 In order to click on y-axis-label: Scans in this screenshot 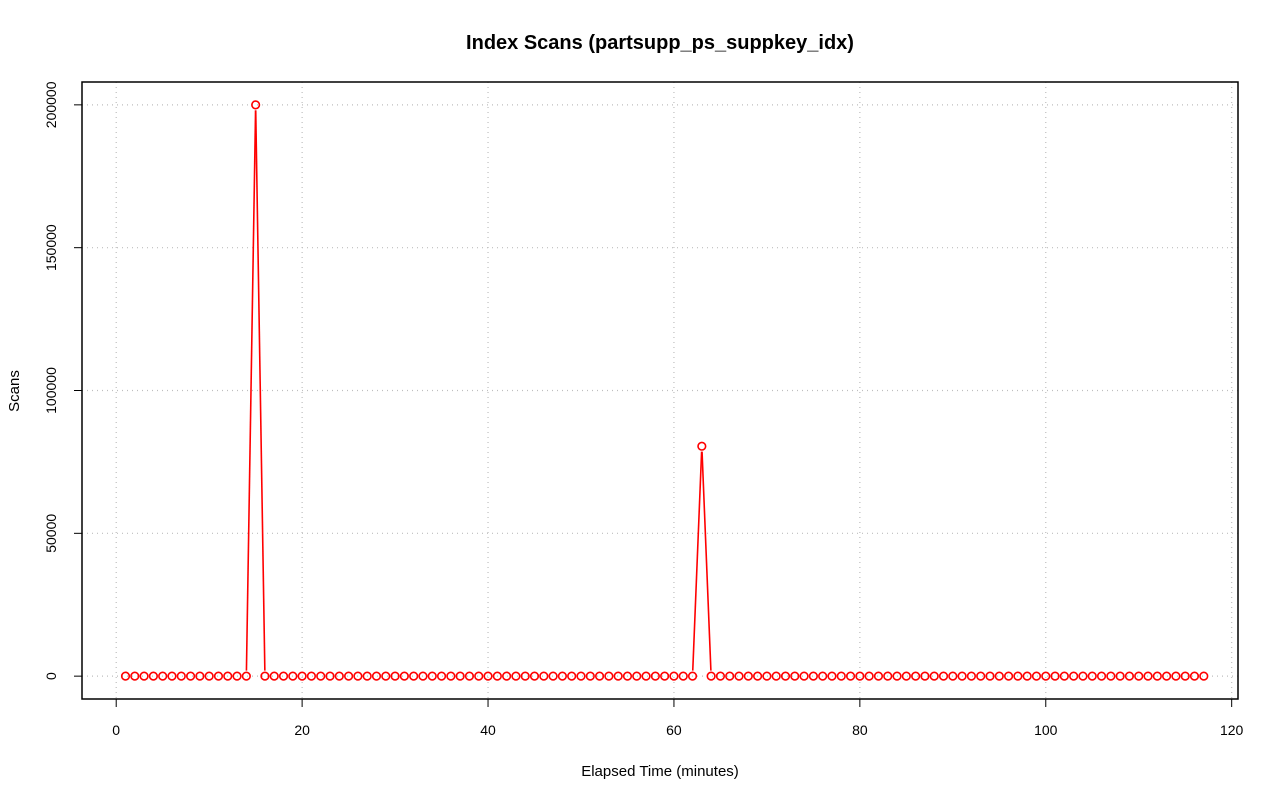, I will do `click(14, 391)`.